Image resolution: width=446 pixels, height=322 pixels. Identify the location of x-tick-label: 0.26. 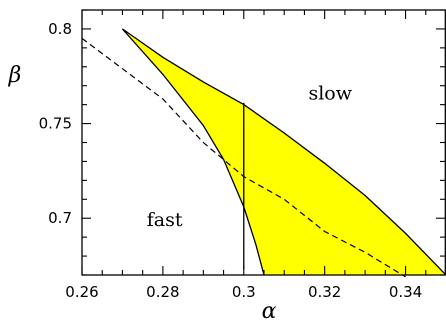
(81, 292).